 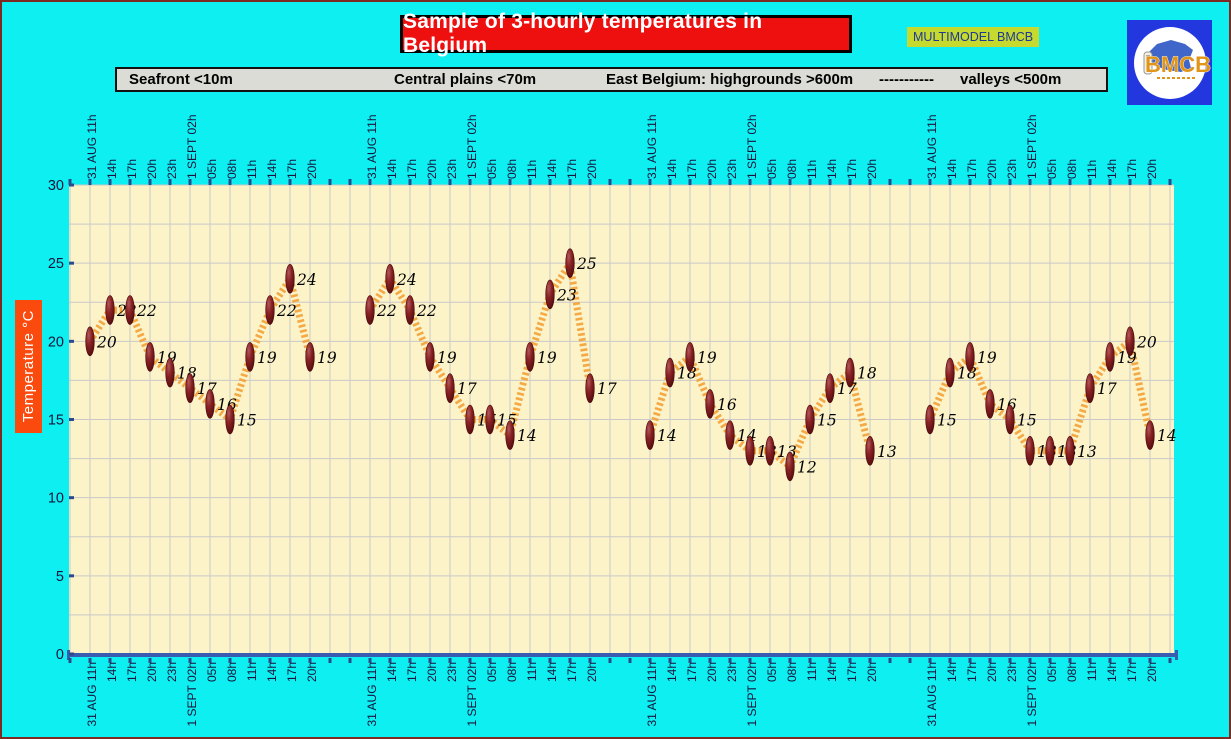 I want to click on time-label-bottom: 05h, so click(x=212, y=672).